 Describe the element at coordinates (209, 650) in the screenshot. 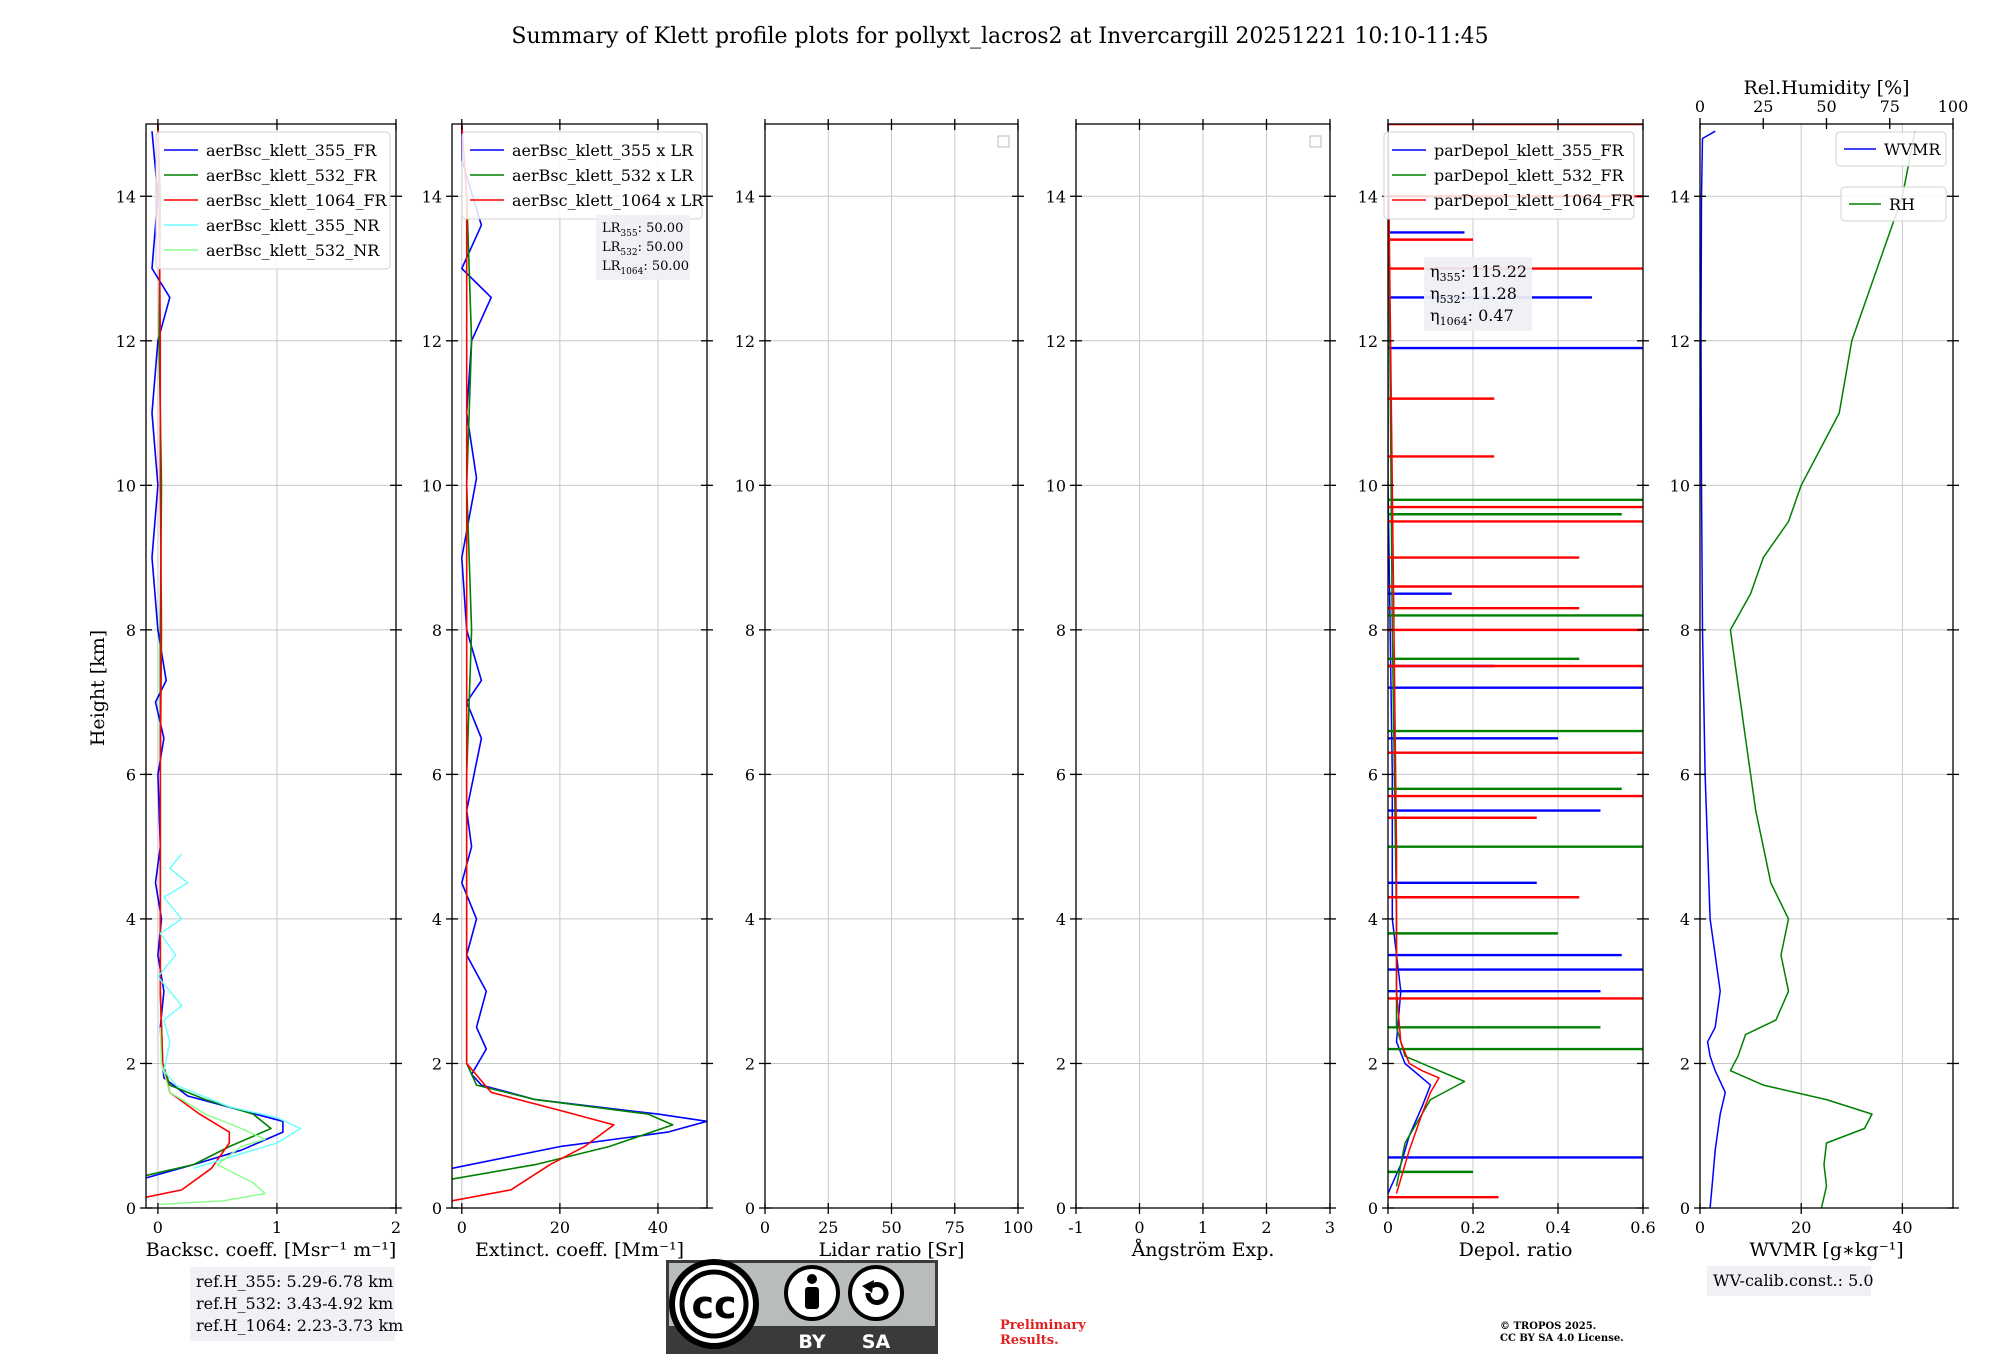

I see `series-line-aerBsc_klett_532_FR` at that location.